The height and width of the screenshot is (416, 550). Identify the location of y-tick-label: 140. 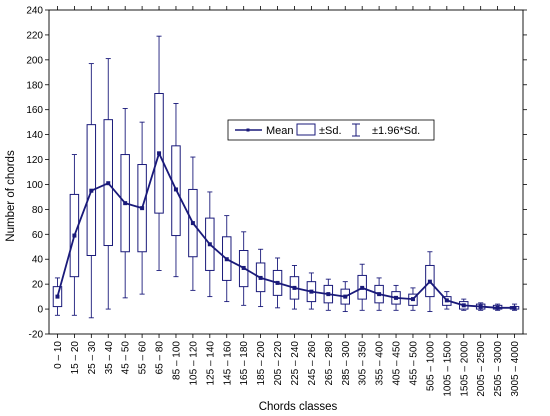
(34, 135).